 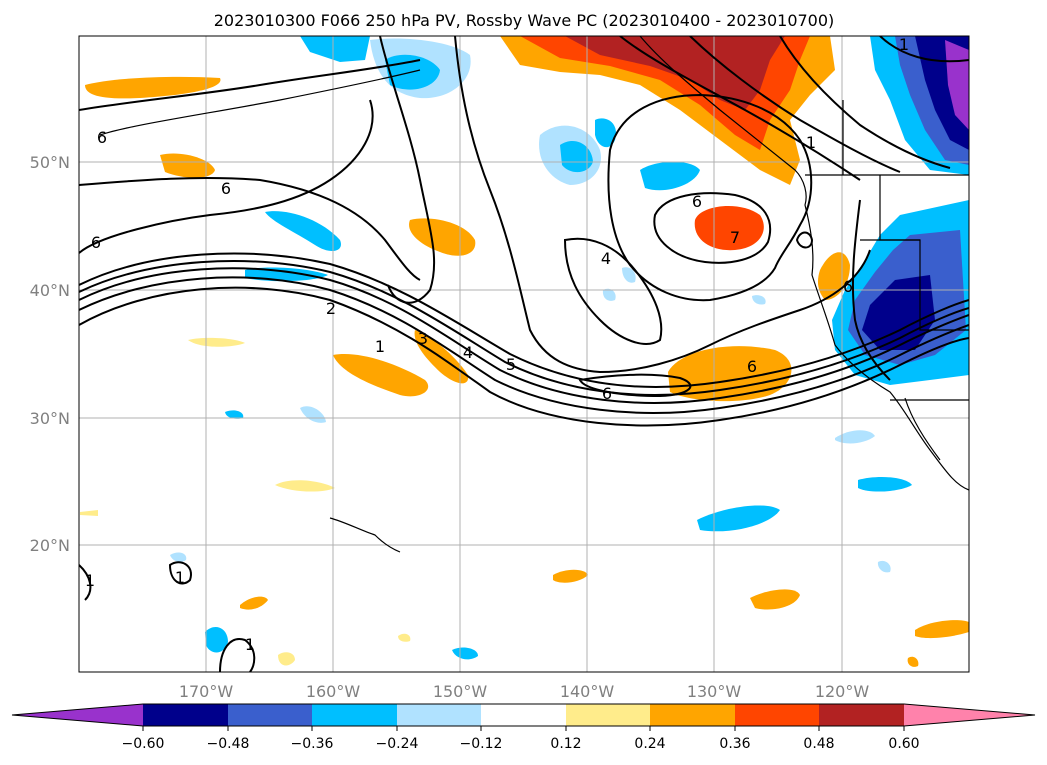 What do you see at coordinates (649, 744) in the screenshot?
I see `colorbar-tick-label: 0.24` at bounding box center [649, 744].